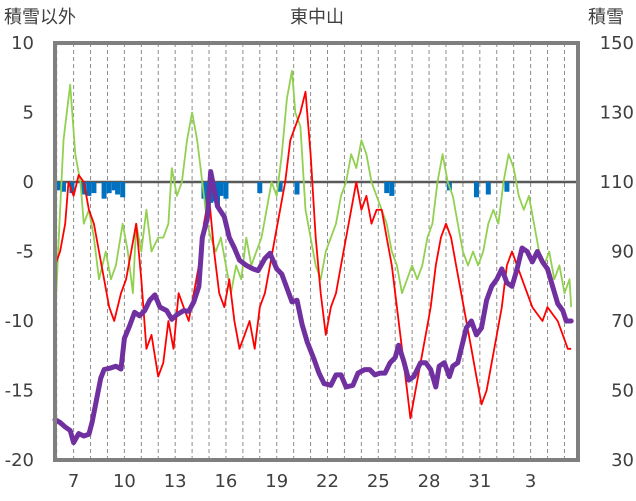 The height and width of the screenshot is (501, 636). Describe the element at coordinates (25, 252) in the screenshot. I see `left-tick-label: -5` at that location.